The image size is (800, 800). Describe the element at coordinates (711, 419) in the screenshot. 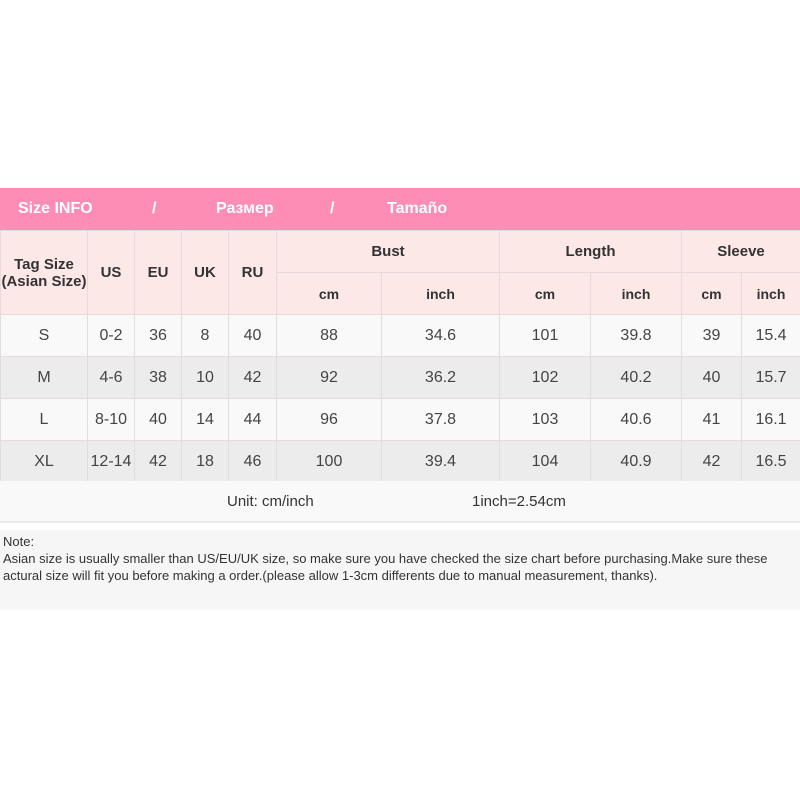

I see `cell-sleeve-cm: 41` at that location.